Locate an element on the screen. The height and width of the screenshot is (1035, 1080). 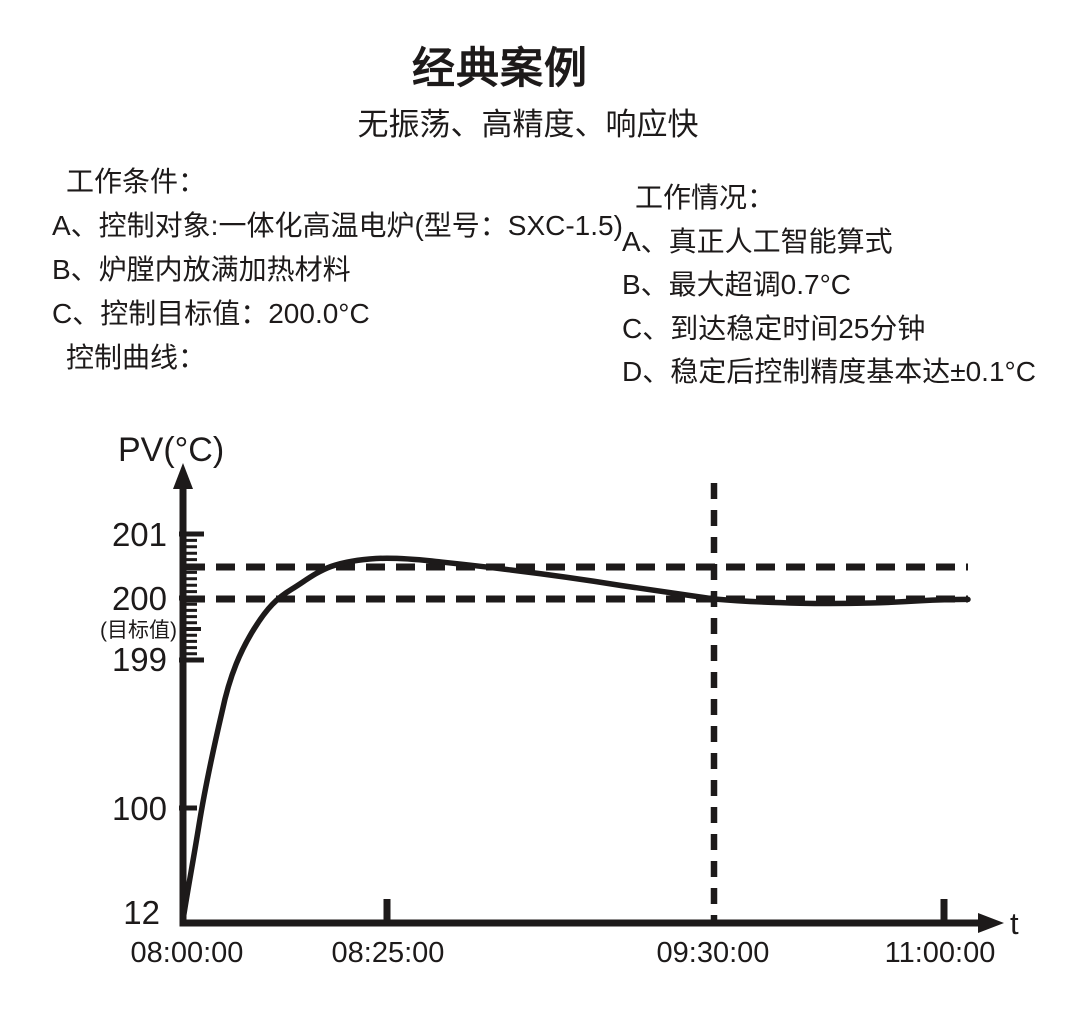
work-conditions-heading: 工作条件： is located at coordinates (136, 181).